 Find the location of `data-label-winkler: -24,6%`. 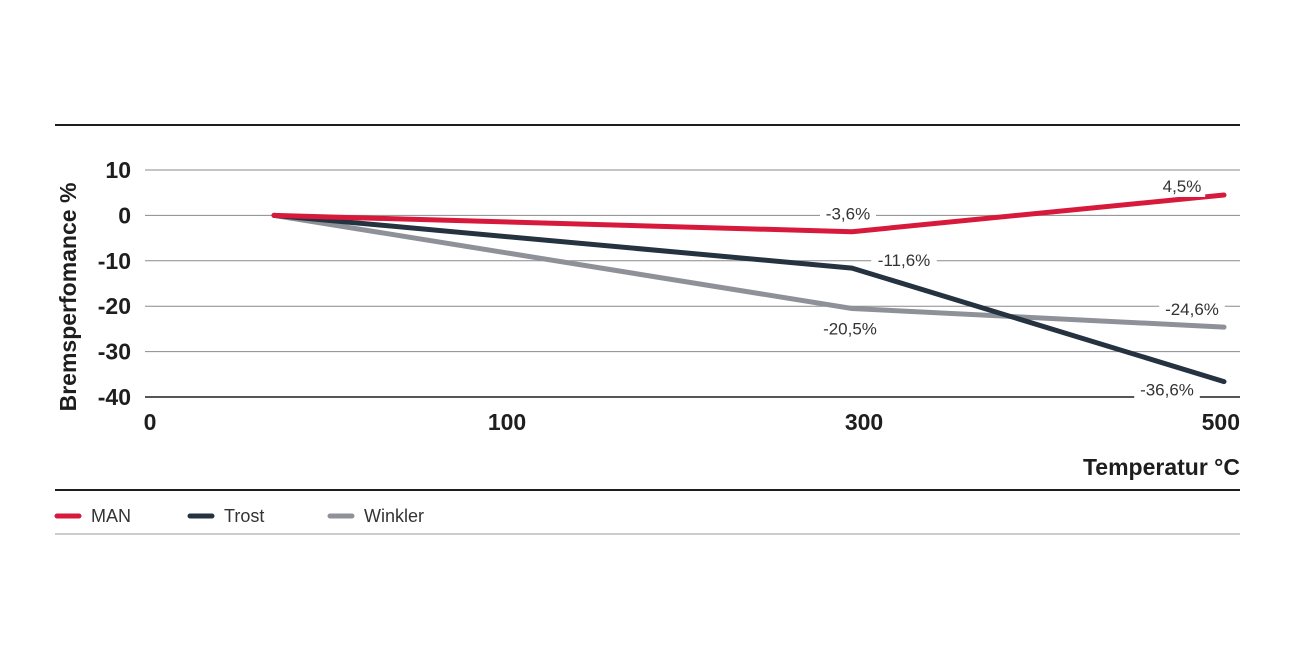

data-label-winkler: -24,6% is located at coordinates (1192, 309).